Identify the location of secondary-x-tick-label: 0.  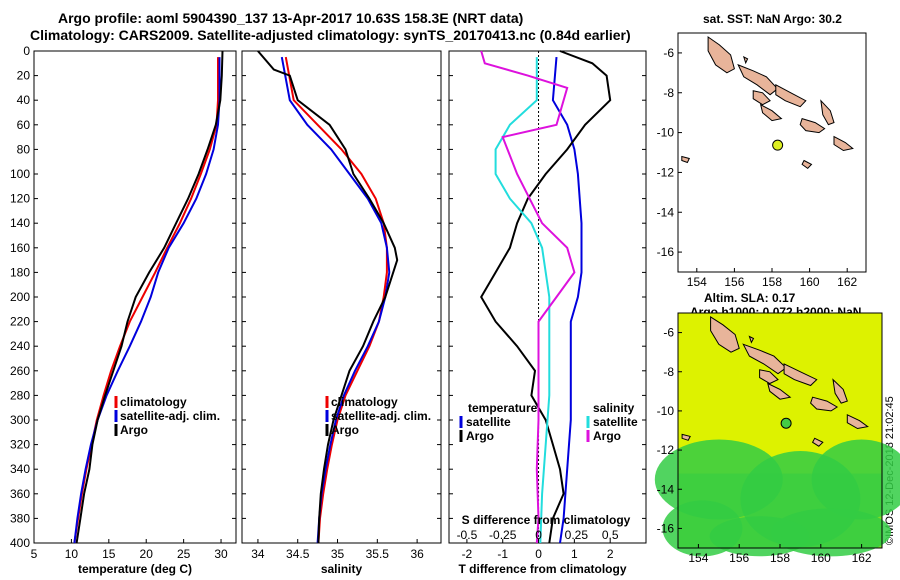
(538, 535).